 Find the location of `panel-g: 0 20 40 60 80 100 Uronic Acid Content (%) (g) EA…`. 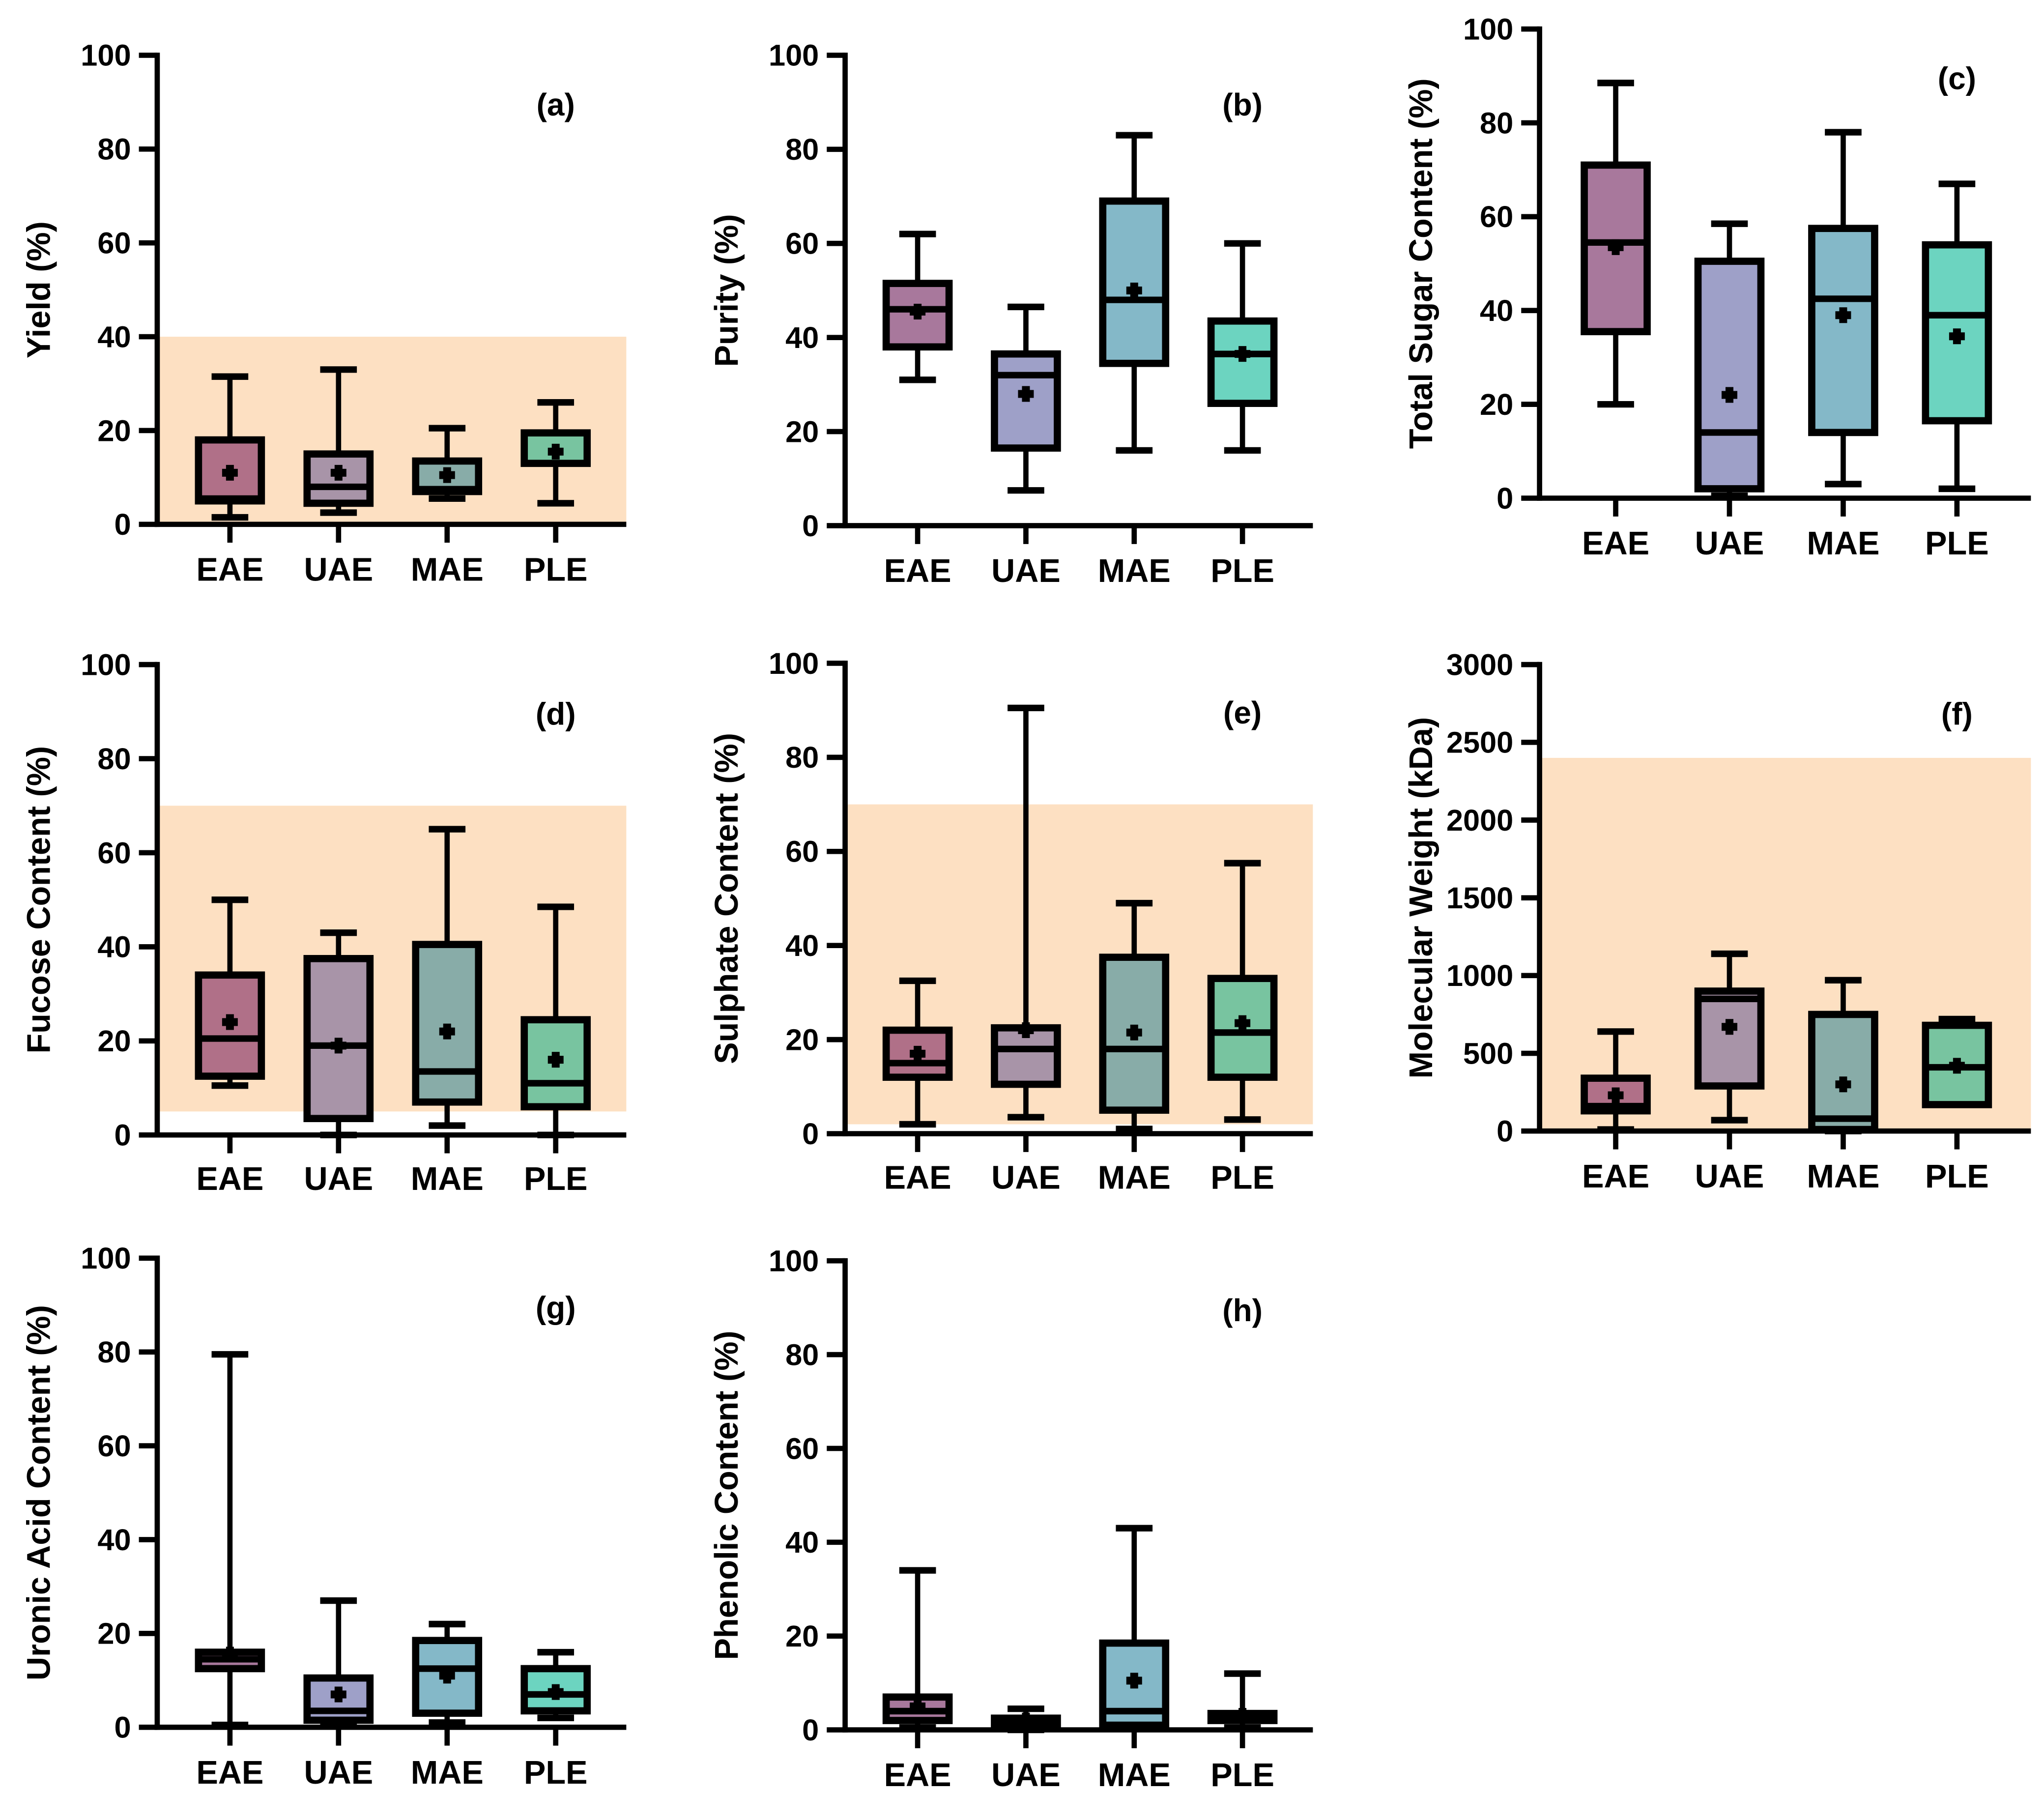

panel-g: 0 20 40 60 80 100 Uronic Acid Content (%) (g) EA… is located at coordinates (324, 1516).